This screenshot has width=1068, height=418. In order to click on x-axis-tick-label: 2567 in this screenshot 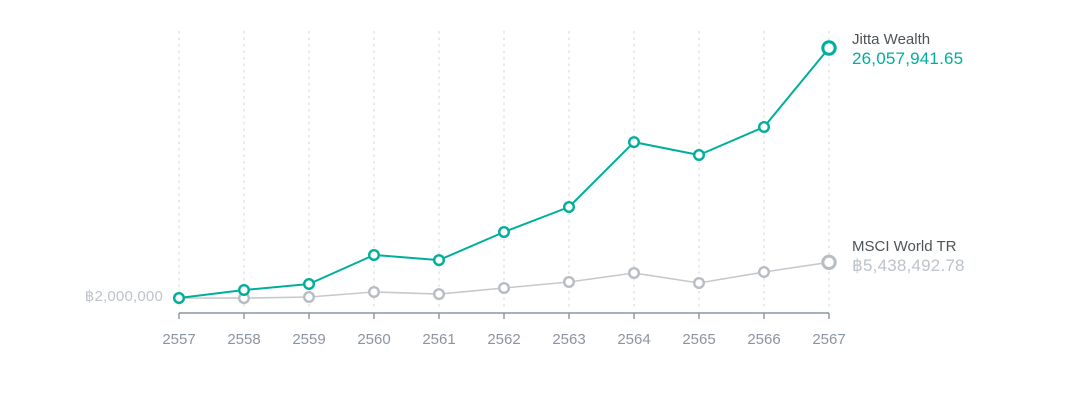, I will do `click(828, 339)`.